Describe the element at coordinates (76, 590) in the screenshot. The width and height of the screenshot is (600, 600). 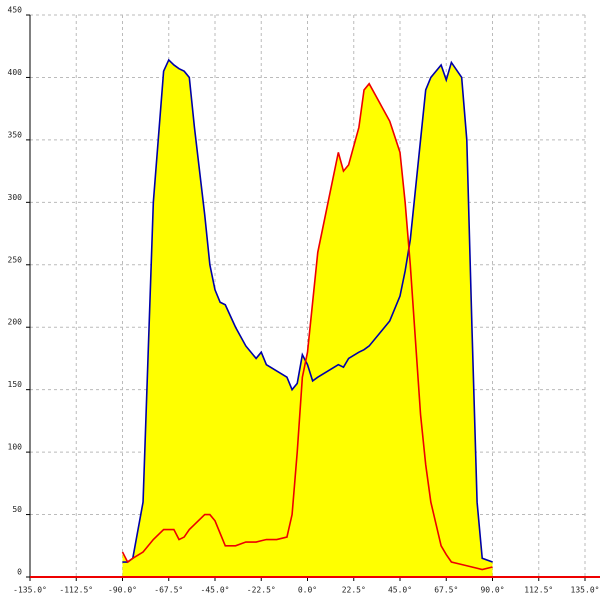
I see `x-tick-label: -112.5°` at that location.